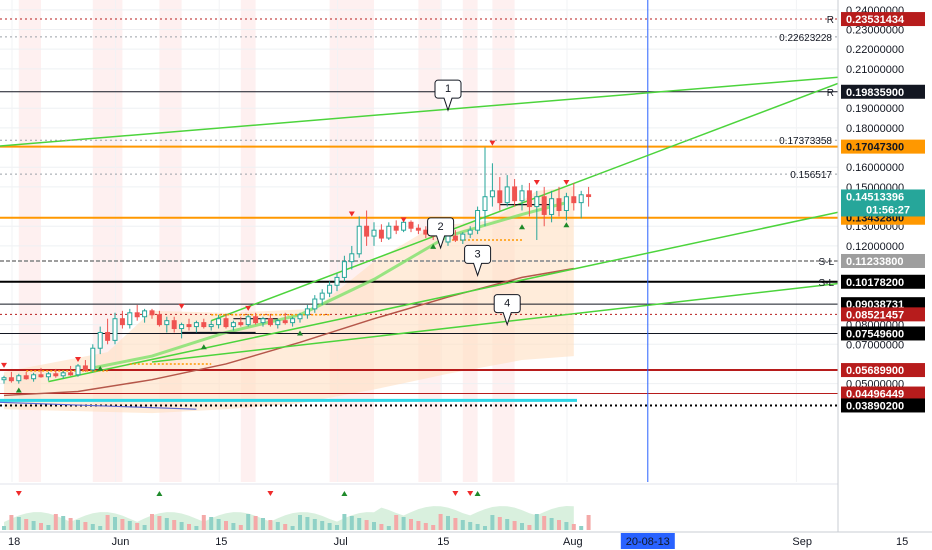 The image size is (932, 550). I want to click on y-tick-label: 0.23000000, so click(875, 31).